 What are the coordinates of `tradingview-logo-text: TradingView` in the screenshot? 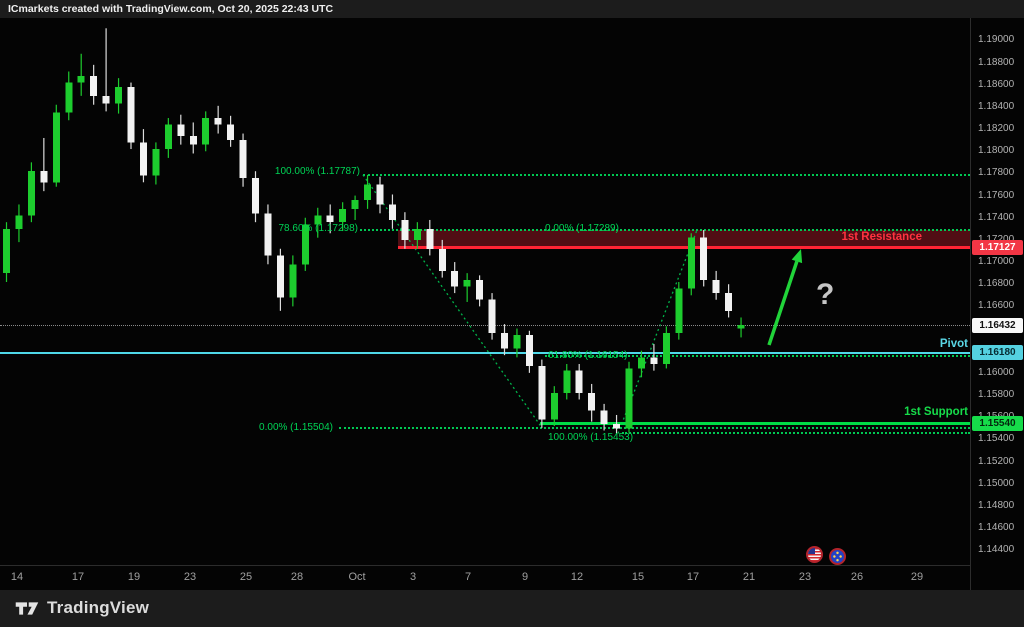 It's located at (98, 607).